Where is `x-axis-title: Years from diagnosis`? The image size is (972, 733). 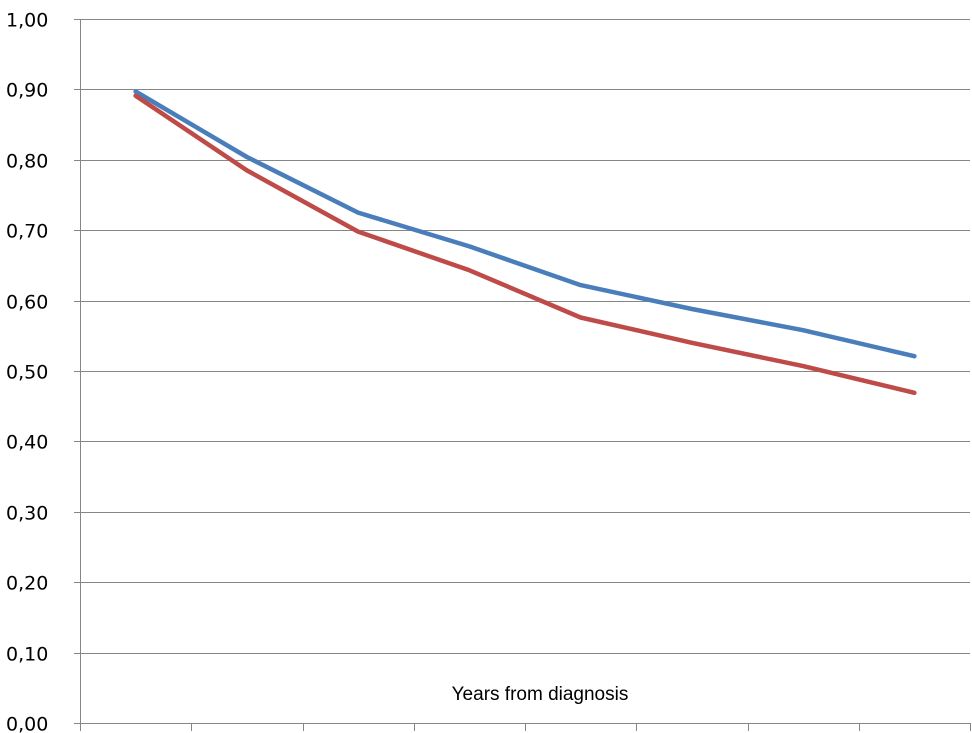 x-axis-title: Years from diagnosis is located at coordinates (540, 694).